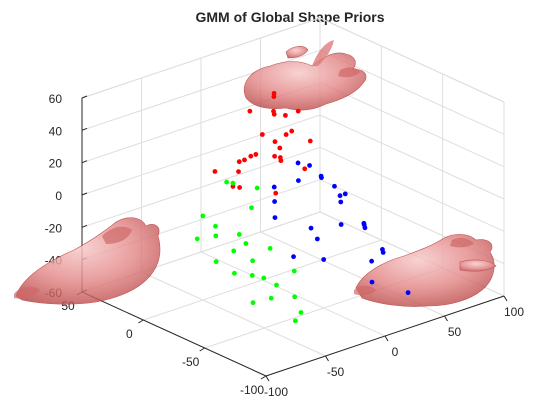 The image size is (560, 420). Describe the element at coordinates (289, 17) in the screenshot. I see `chart-title: GMM of Global Shape Priors` at that location.